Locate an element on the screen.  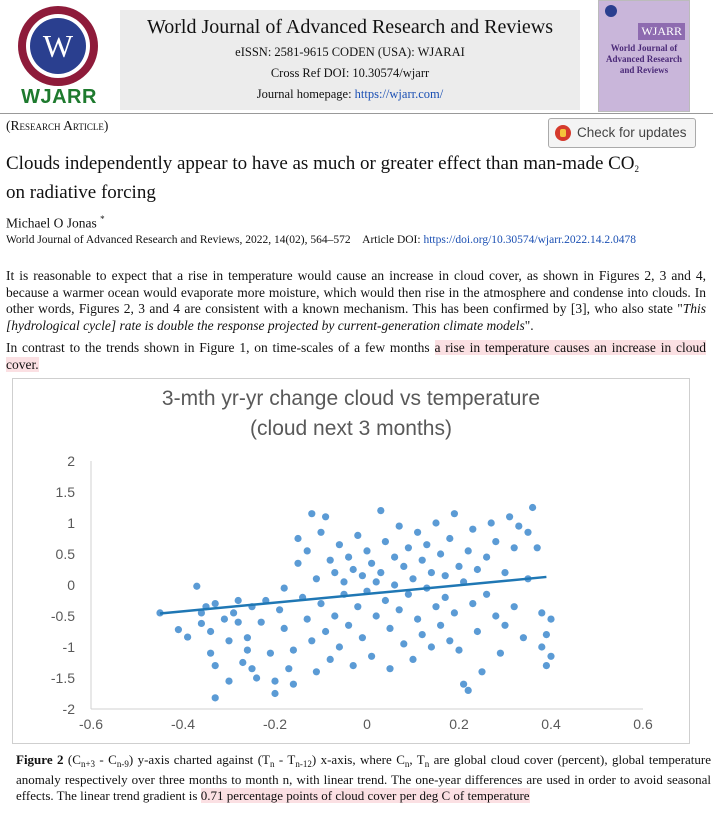
issn-line: eISSN: 2581-9615 CODEN (USA): WJARAI is located at coordinates (350, 52).